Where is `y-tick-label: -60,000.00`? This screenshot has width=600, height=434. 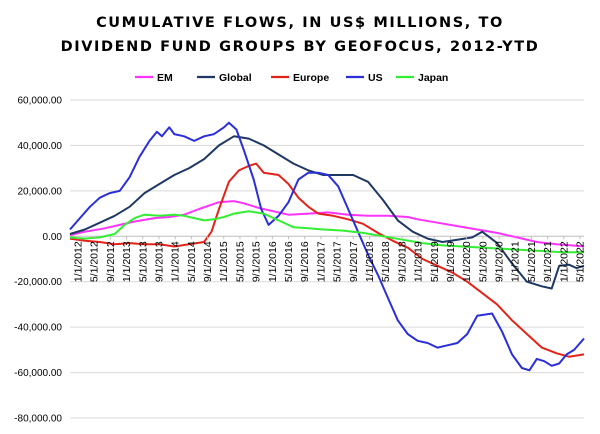
y-tick-label: -60,000.00 is located at coordinates (38, 373).